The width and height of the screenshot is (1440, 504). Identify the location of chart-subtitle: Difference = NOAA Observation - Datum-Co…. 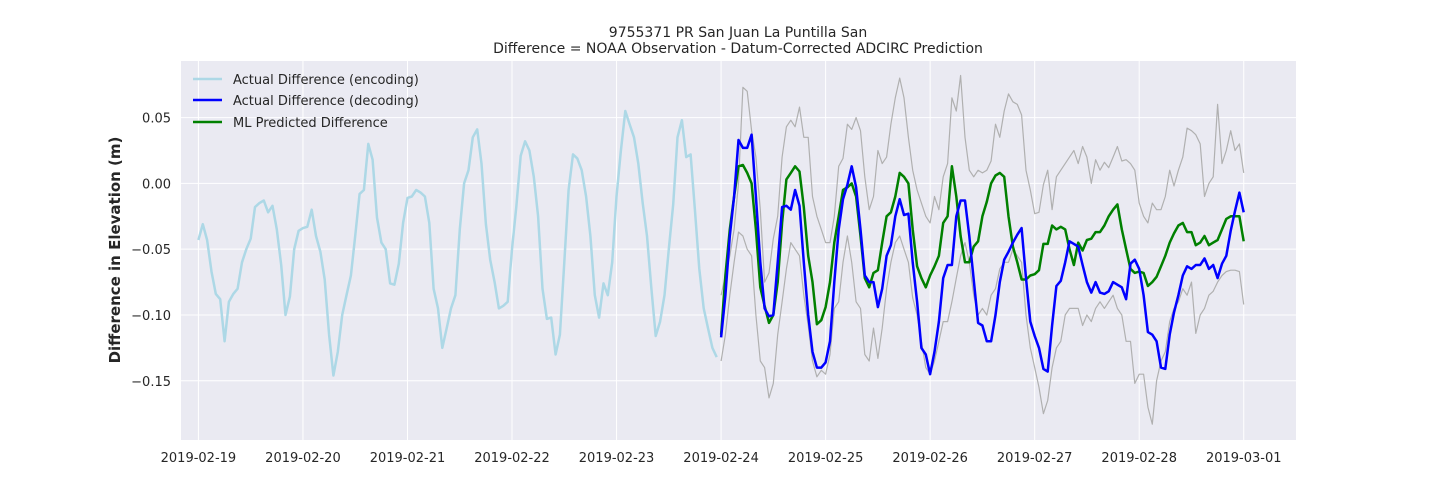
(738, 49).